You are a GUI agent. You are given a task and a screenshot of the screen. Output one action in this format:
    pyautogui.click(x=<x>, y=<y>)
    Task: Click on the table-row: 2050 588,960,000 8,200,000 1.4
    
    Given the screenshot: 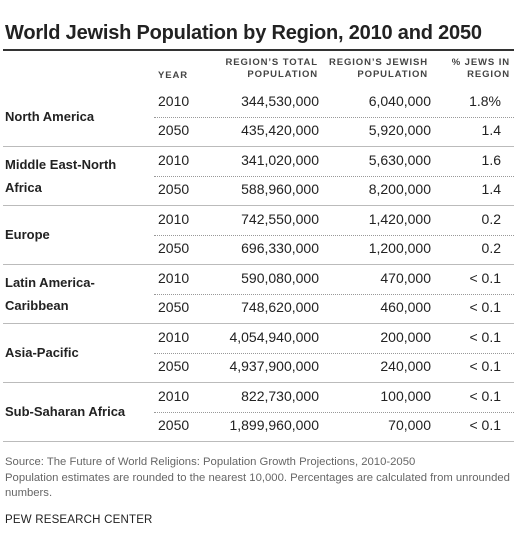 What is the action you would take?
    pyautogui.click(x=258, y=190)
    